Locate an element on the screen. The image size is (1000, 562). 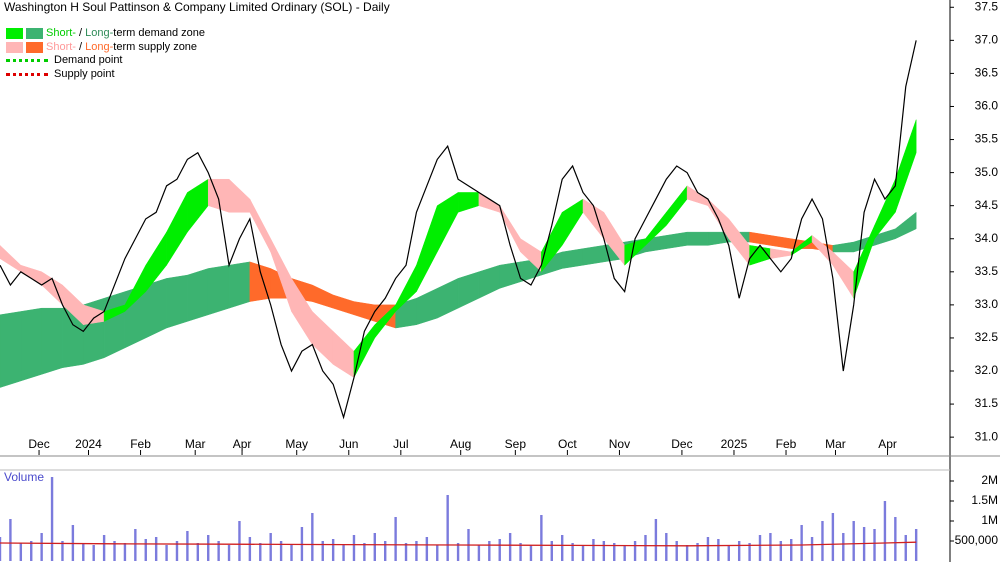
legend-entry: Demand point is located at coordinates (105, 61).